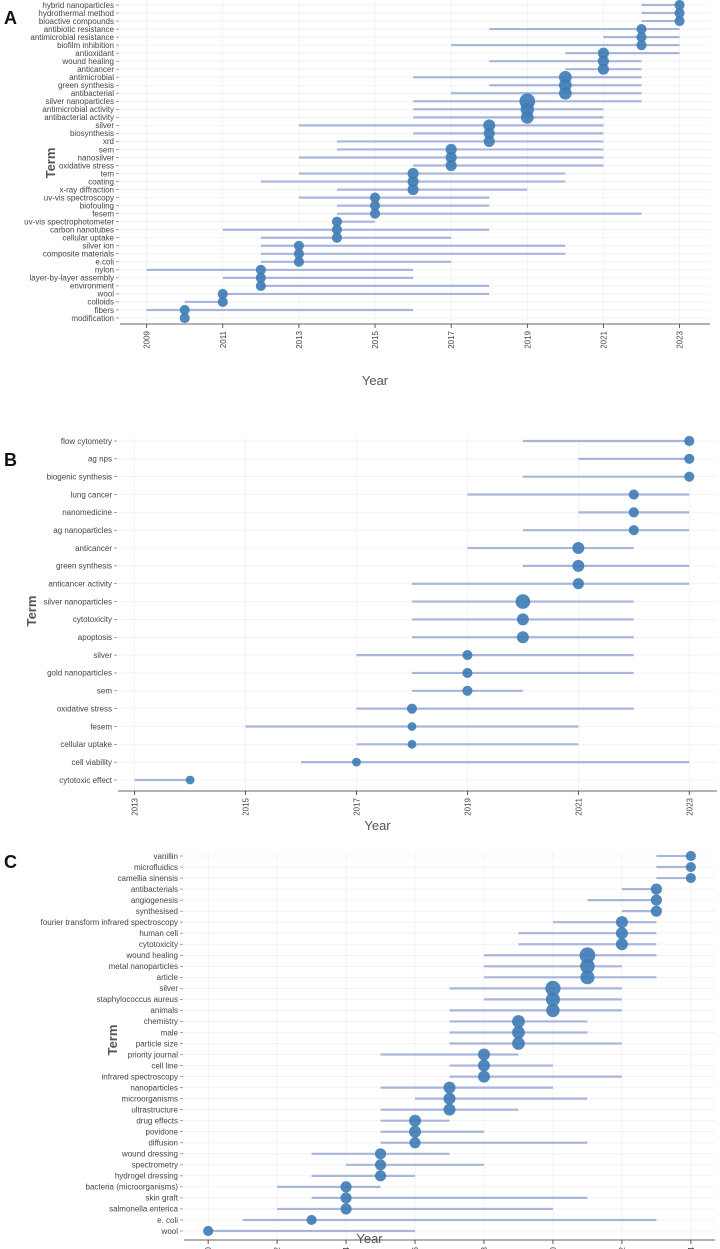 The width and height of the screenshot is (720, 1249). I want to click on term-label: cellular uptake, so click(88, 238).